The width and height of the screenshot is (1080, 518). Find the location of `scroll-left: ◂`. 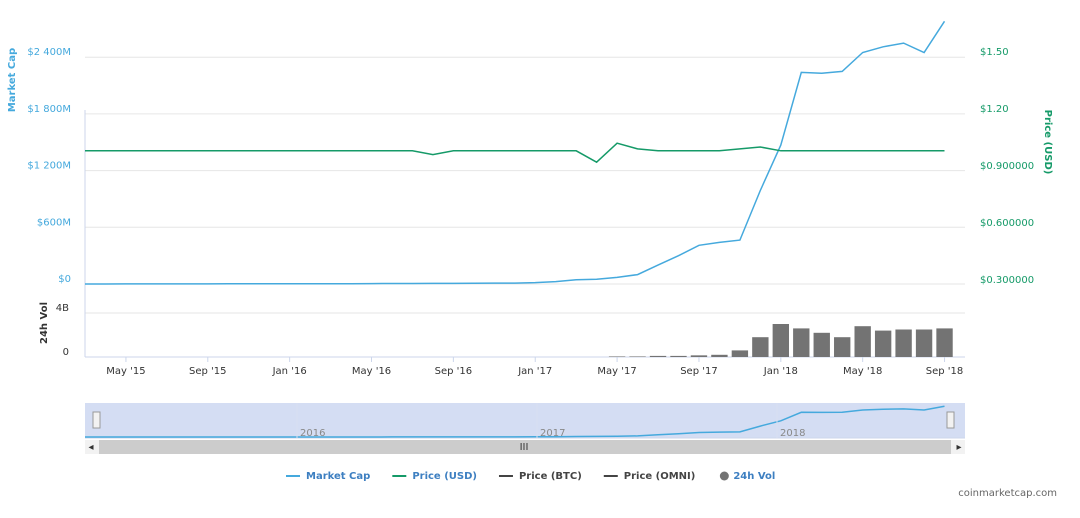

scroll-left: ◂ is located at coordinates (90, 447).